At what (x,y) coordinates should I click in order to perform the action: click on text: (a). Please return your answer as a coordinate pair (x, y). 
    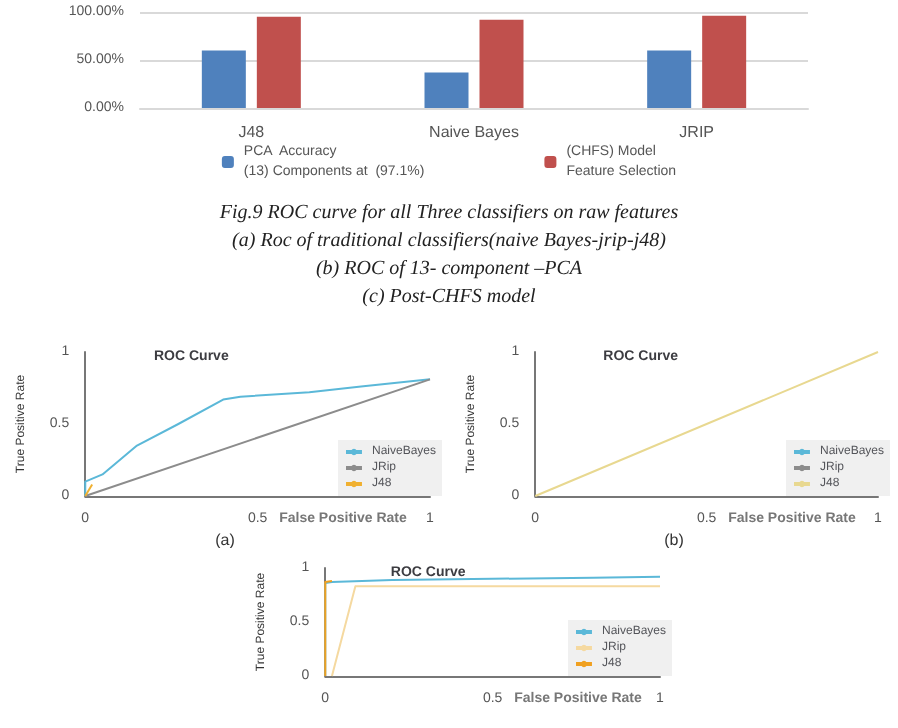
    Looking at the image, I should click on (225, 540).